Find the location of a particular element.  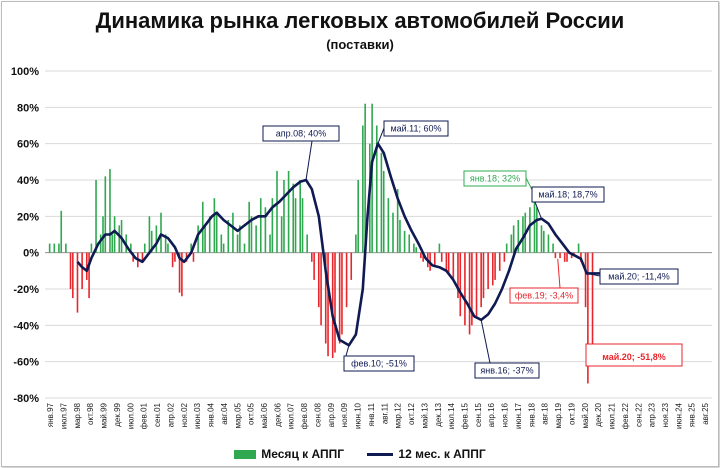

x-tick-label: июл.14 is located at coordinates (451, 415).